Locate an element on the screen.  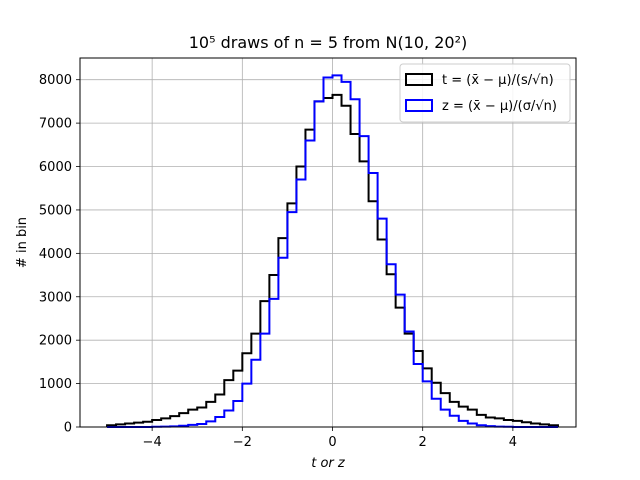
y-tick-label: 7000 is located at coordinates (55, 124).